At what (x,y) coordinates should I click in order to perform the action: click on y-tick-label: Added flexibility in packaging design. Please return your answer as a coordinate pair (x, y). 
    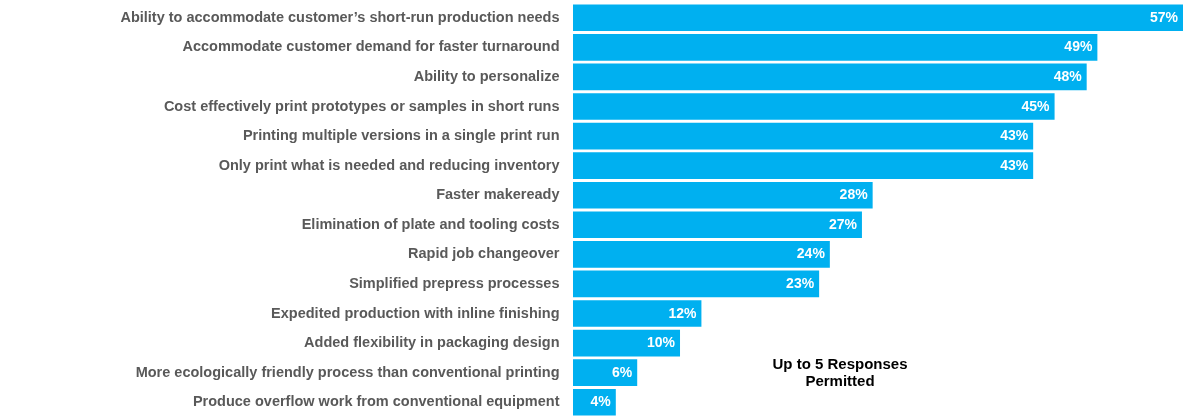
    Looking at the image, I should click on (432, 342).